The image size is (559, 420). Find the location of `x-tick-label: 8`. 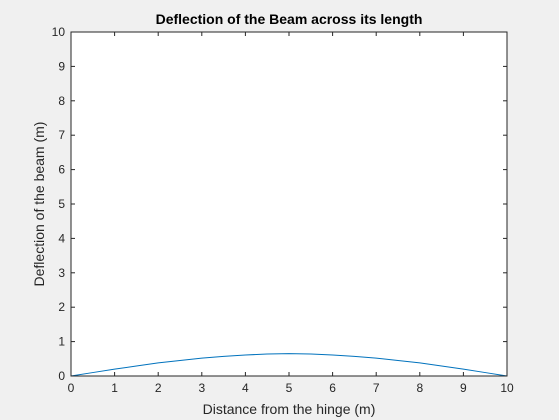

x-tick-label: 8 is located at coordinates (419, 388).